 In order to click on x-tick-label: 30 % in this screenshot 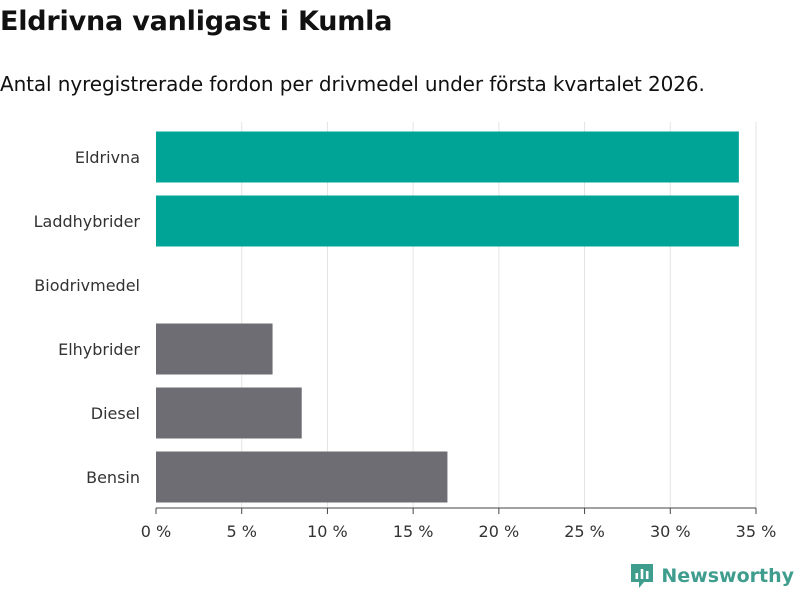, I will do `click(670, 531)`.